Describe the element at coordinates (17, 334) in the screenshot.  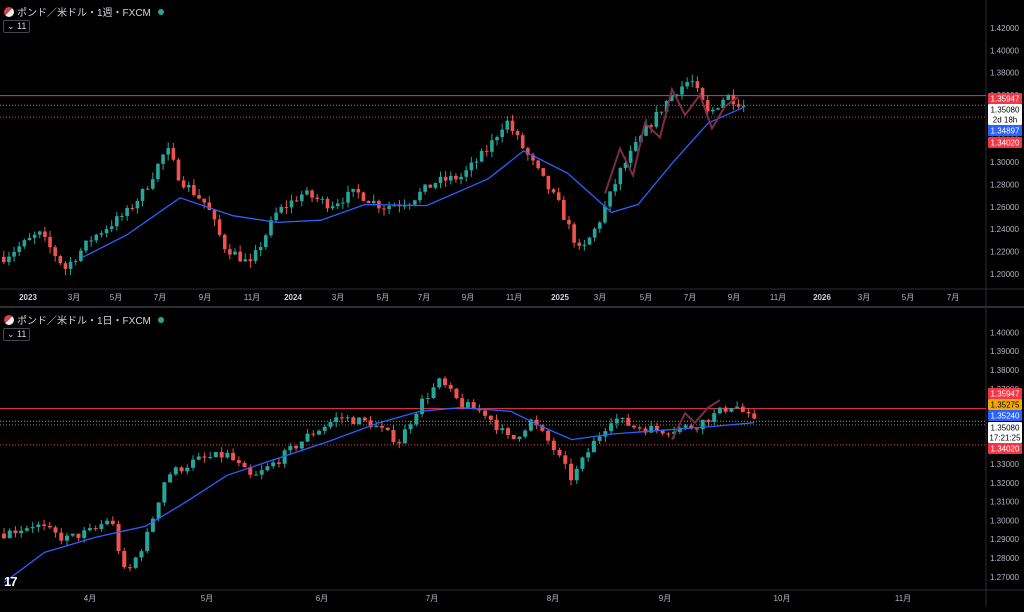
I see `daily-indicator-toggle: ⌄ 11` at that location.